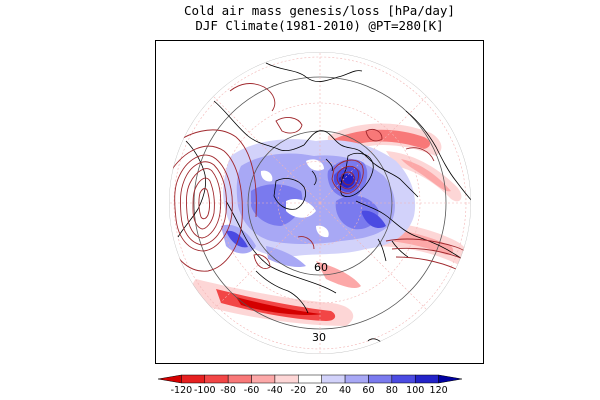 The image size is (600, 400). I want to click on contours-eurasia-south, so click(428, 256).